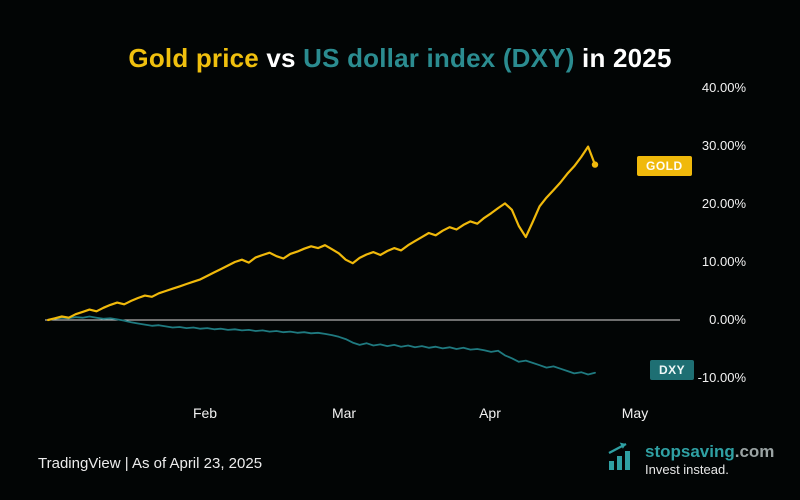 The width and height of the screenshot is (800, 500). What do you see at coordinates (193, 58) in the screenshot?
I see `title-gold-segment: Gold price` at bounding box center [193, 58].